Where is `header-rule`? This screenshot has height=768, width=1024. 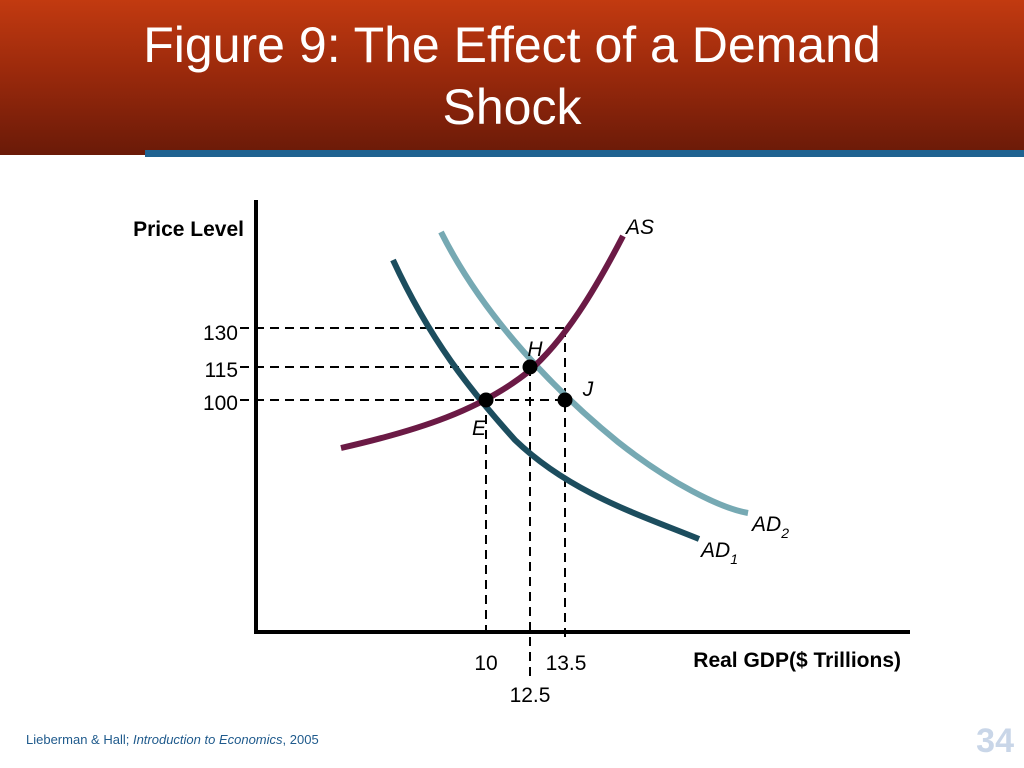 header-rule is located at coordinates (584, 153).